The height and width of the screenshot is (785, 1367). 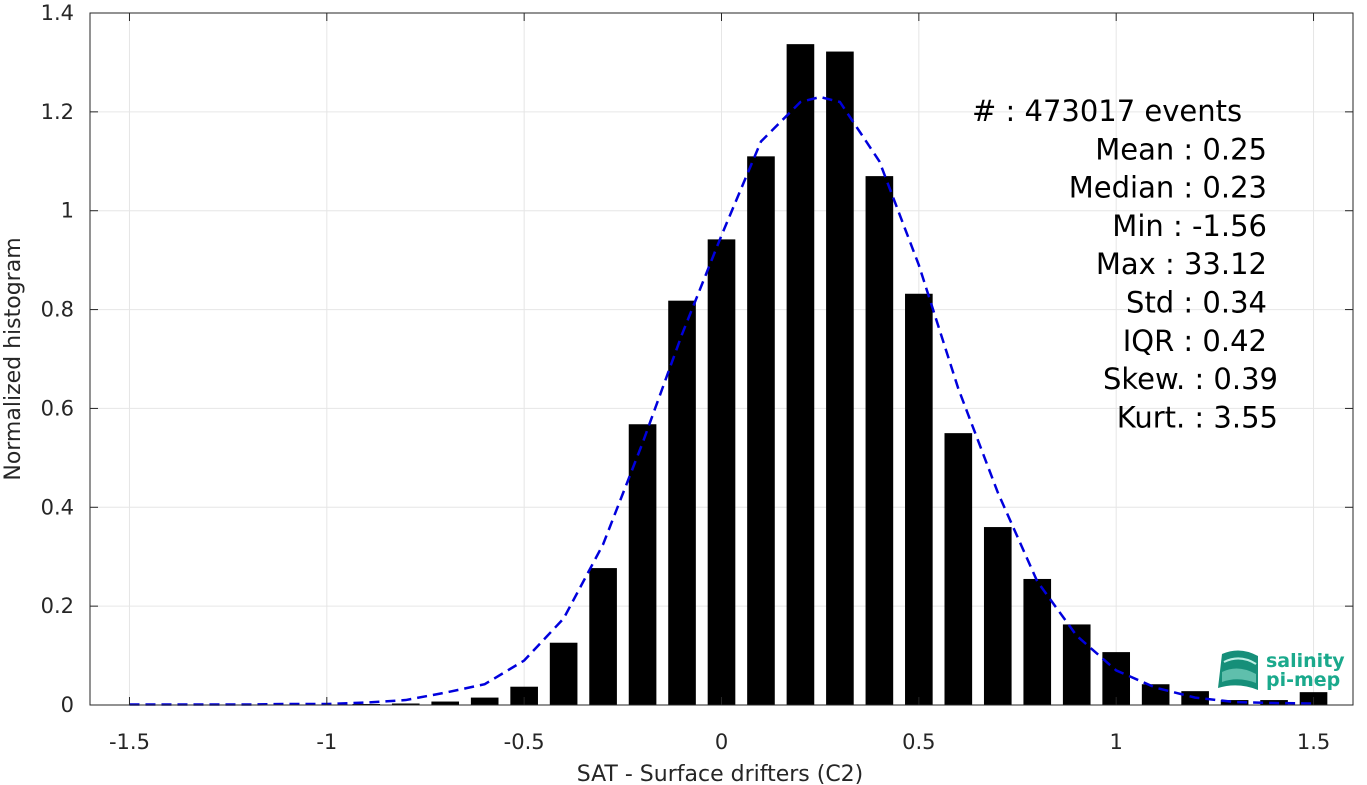 I want to click on x-tick-label: -1.5, so click(x=129, y=742).